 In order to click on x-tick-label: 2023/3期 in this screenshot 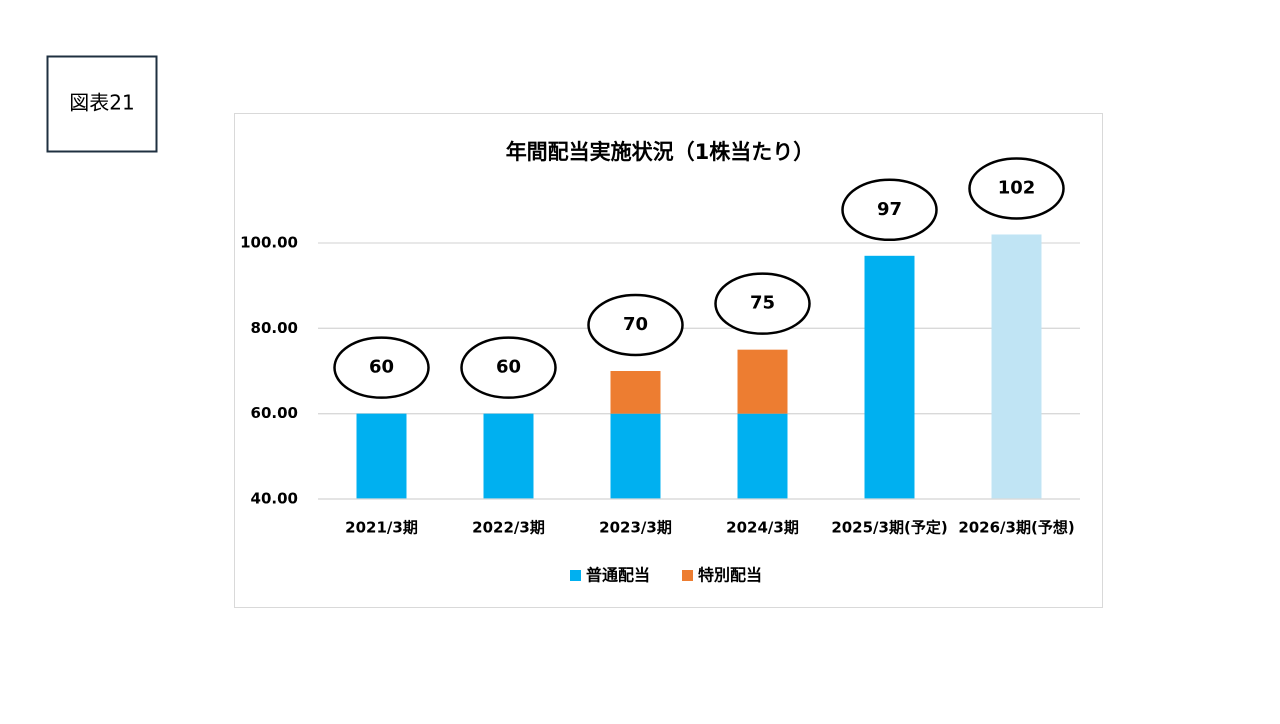, I will do `click(635, 528)`.